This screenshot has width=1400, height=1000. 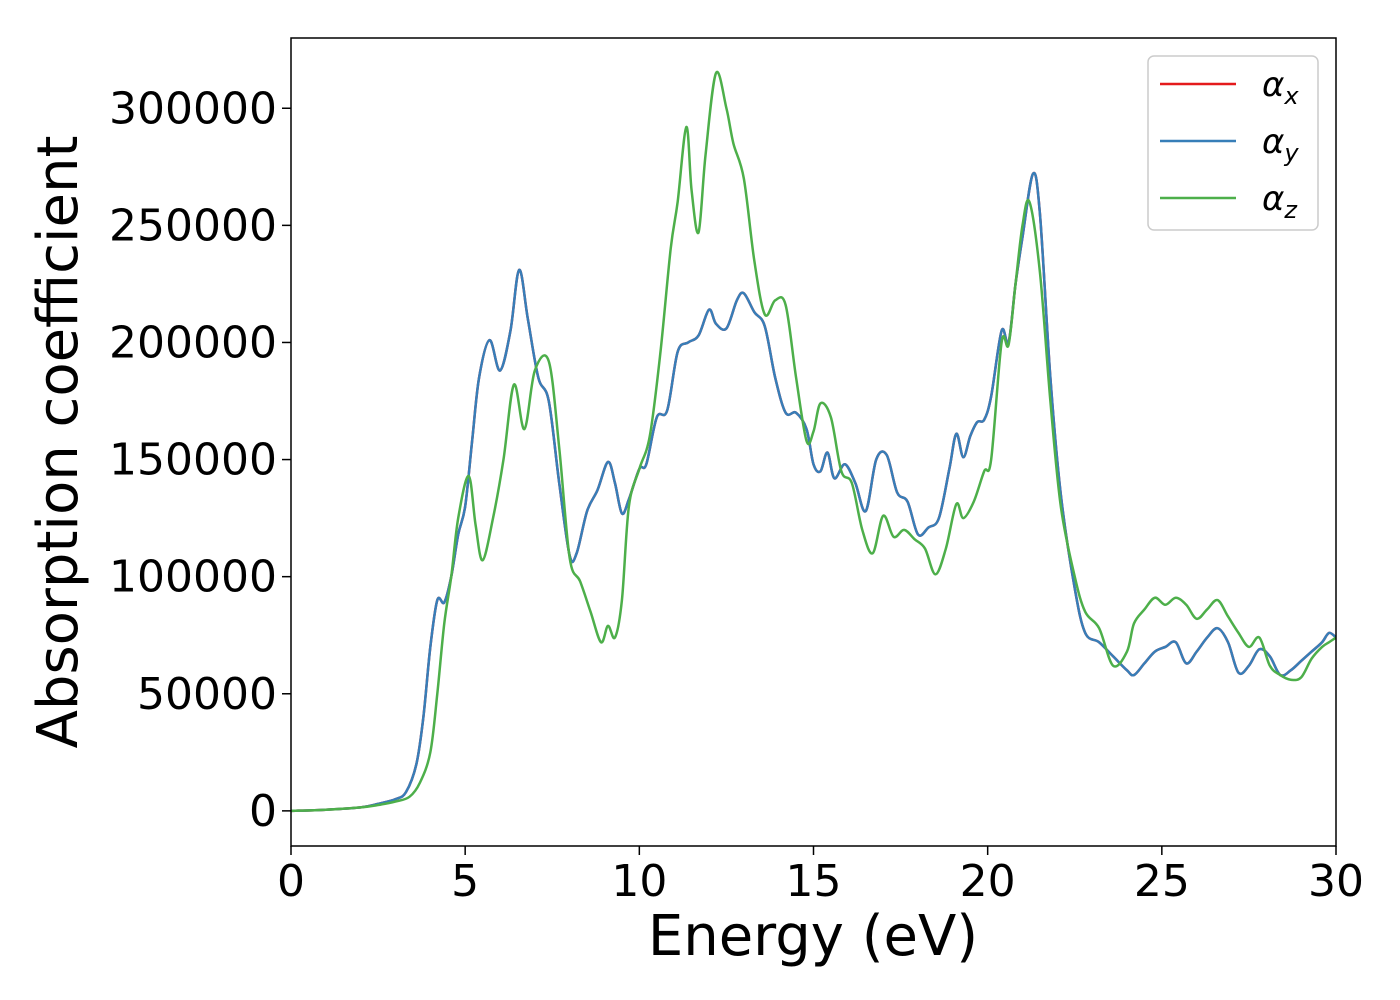 What do you see at coordinates (1280, 144) in the screenshot?
I see `legend-label-alpha-y: αy` at bounding box center [1280, 144].